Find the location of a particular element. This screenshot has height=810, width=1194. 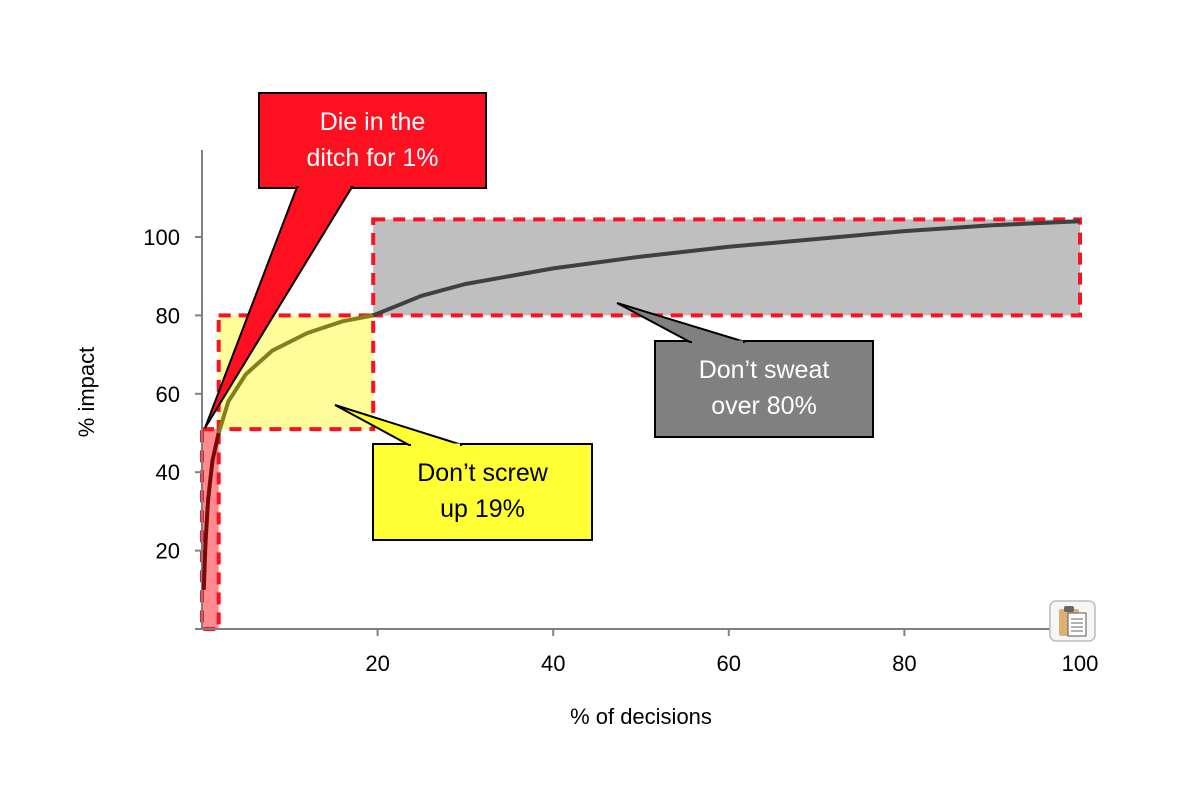

y-tick-label: 100 is located at coordinates (161, 237).